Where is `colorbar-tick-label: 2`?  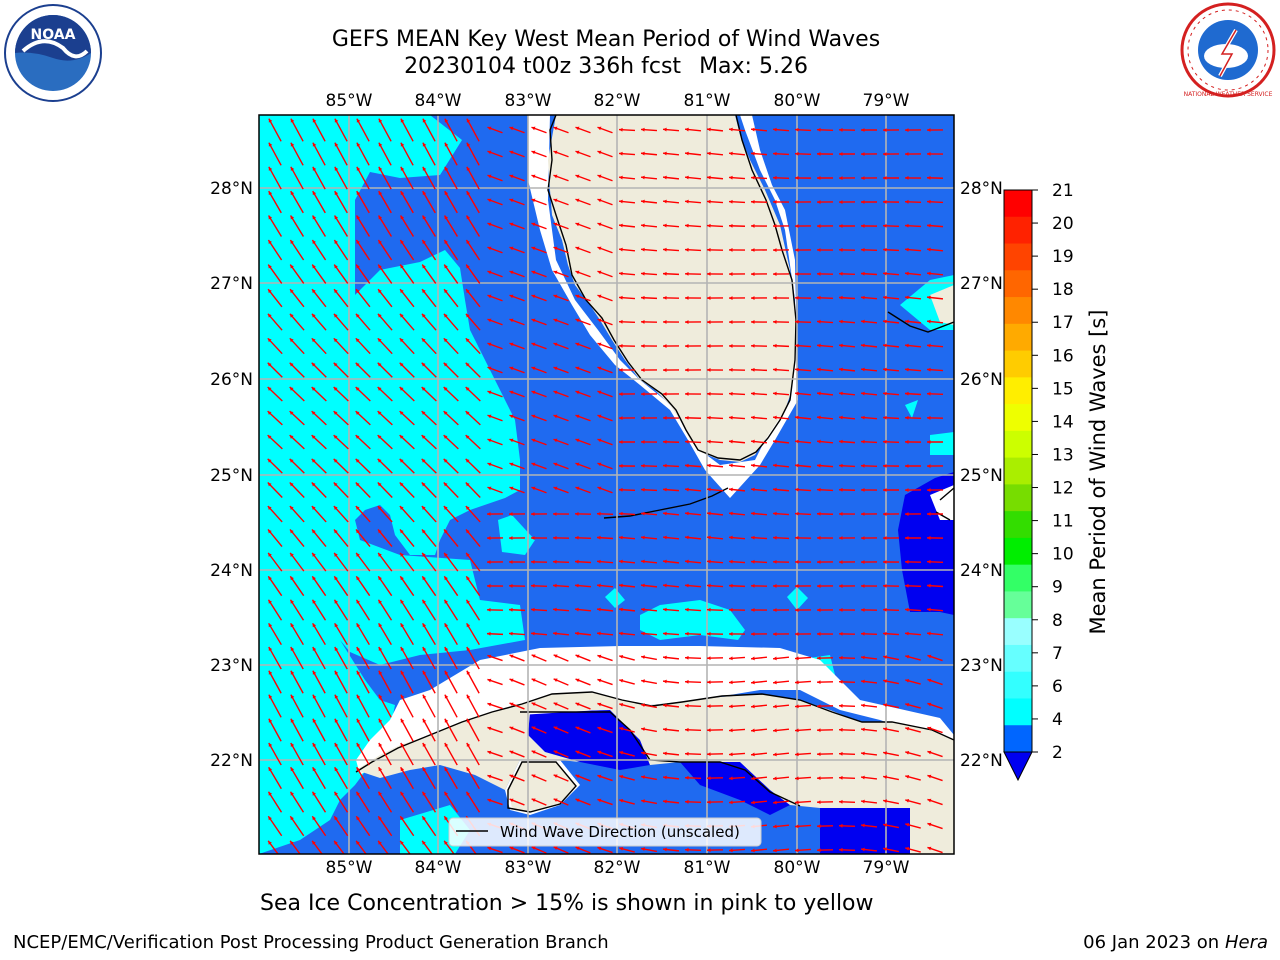 colorbar-tick-label: 2 is located at coordinates (1057, 753).